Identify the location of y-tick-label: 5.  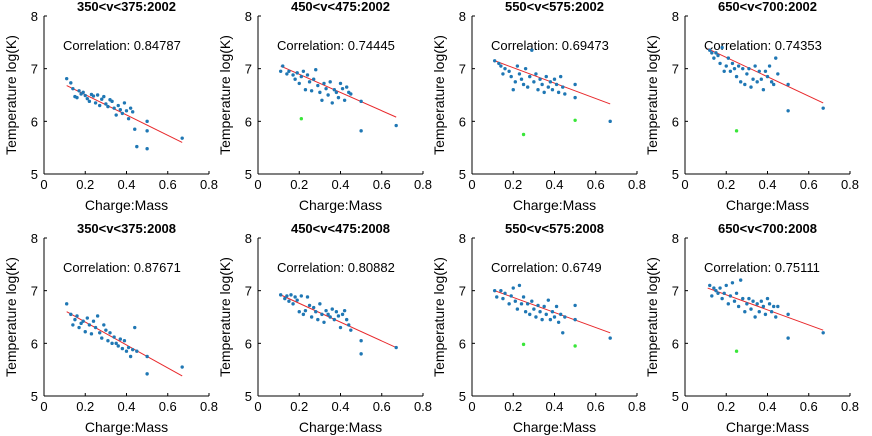
(34, 174).